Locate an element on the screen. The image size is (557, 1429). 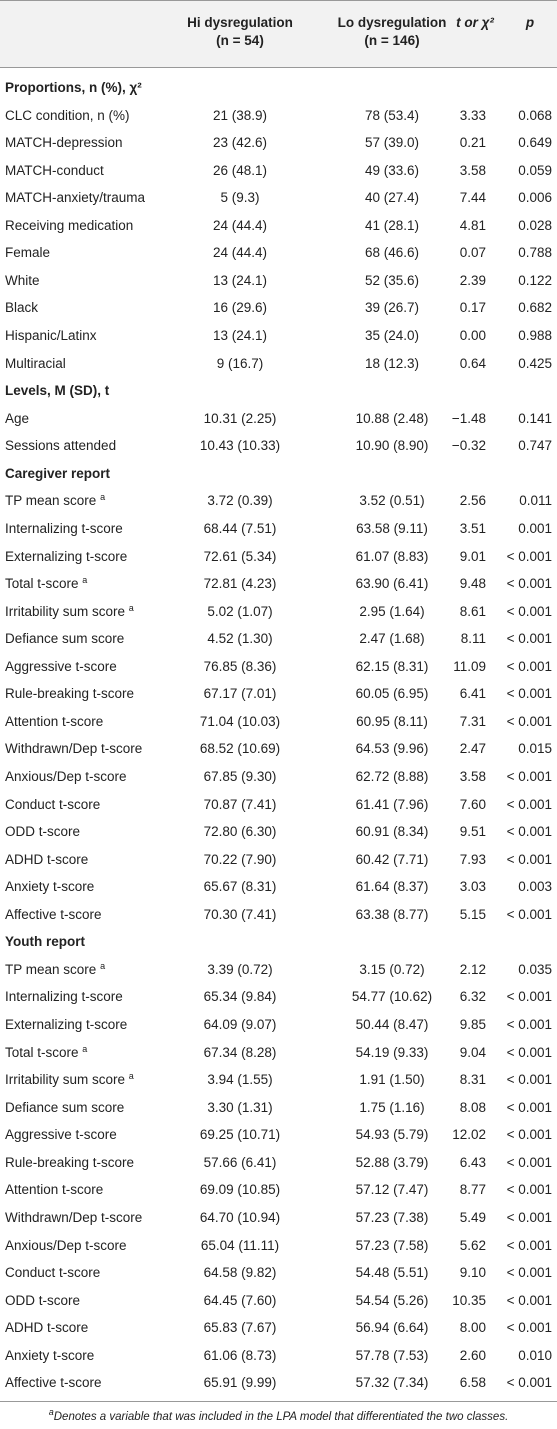
cell: 70.30 (7.41) is located at coordinates (240, 914).